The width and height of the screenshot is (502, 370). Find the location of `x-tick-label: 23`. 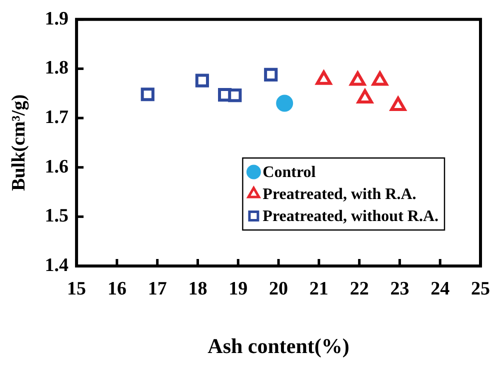

x-tick-label: 23 is located at coordinates (400, 289).